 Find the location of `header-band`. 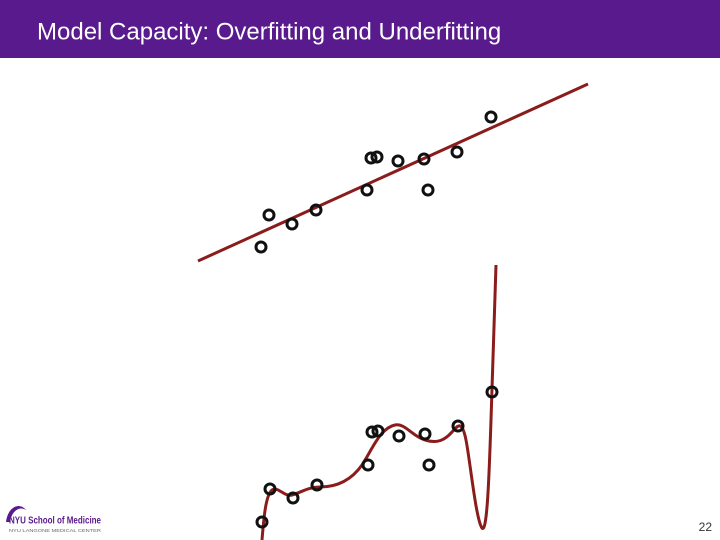

header-band is located at coordinates (360, 29).